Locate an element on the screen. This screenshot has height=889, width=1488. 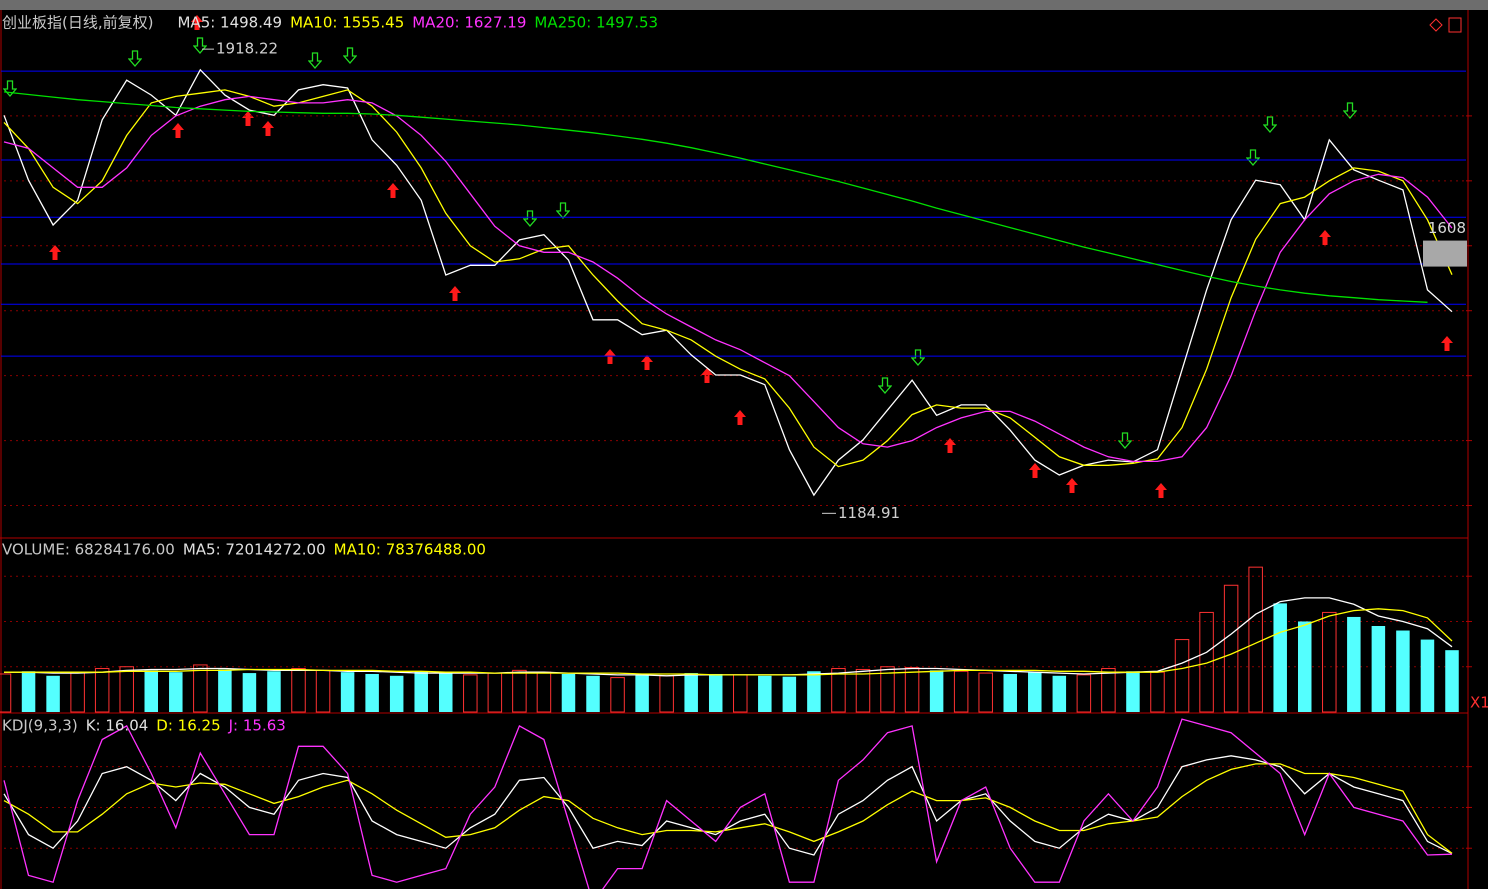
legend-entry: MA10: 78376488.00 is located at coordinates (410, 550).